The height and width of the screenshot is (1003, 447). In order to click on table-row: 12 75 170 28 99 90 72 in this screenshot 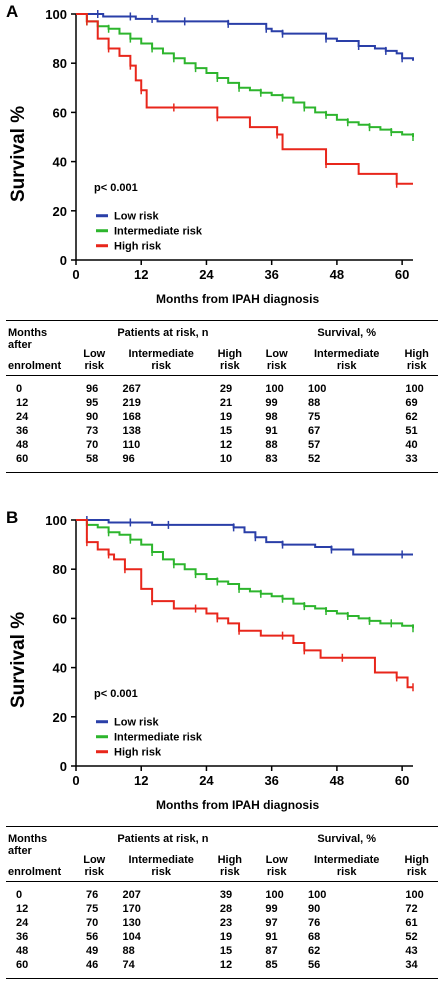, I will do `click(222, 909)`.